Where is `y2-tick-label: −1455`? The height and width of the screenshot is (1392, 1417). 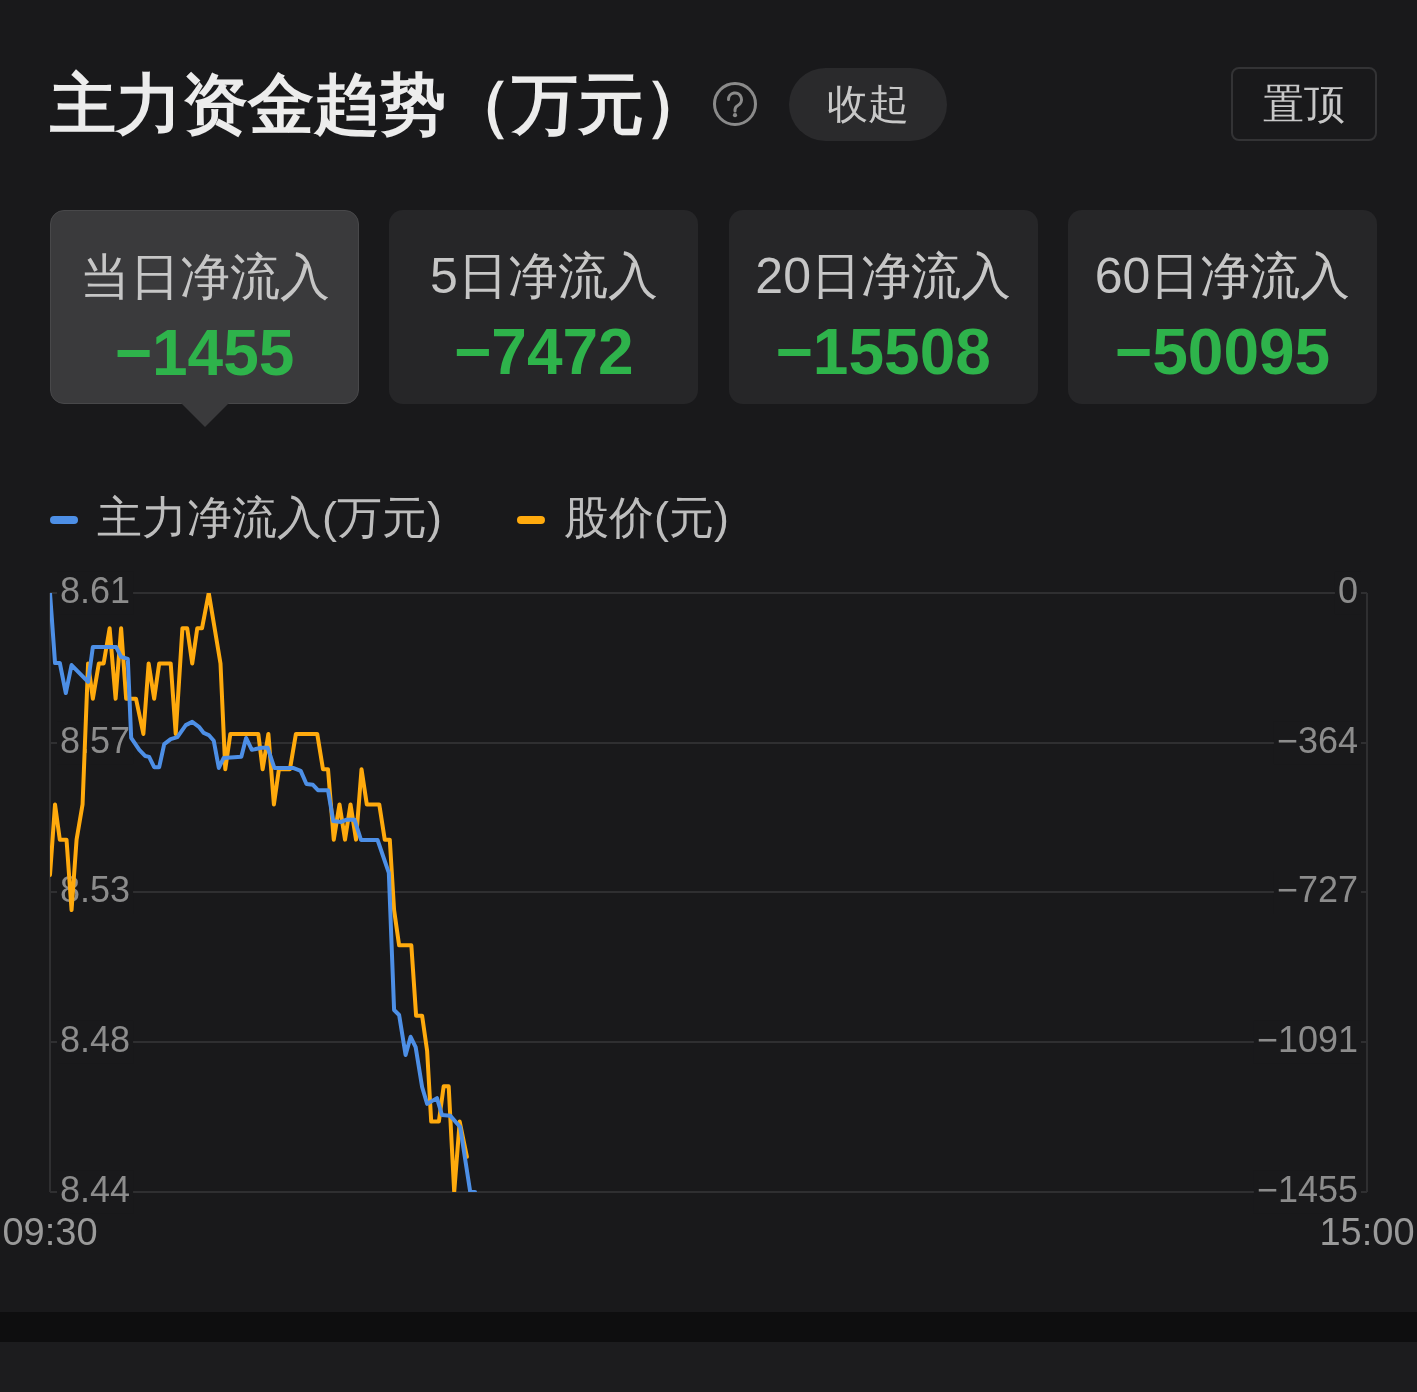
y2-tick-label: −1455 is located at coordinates (1307, 1189).